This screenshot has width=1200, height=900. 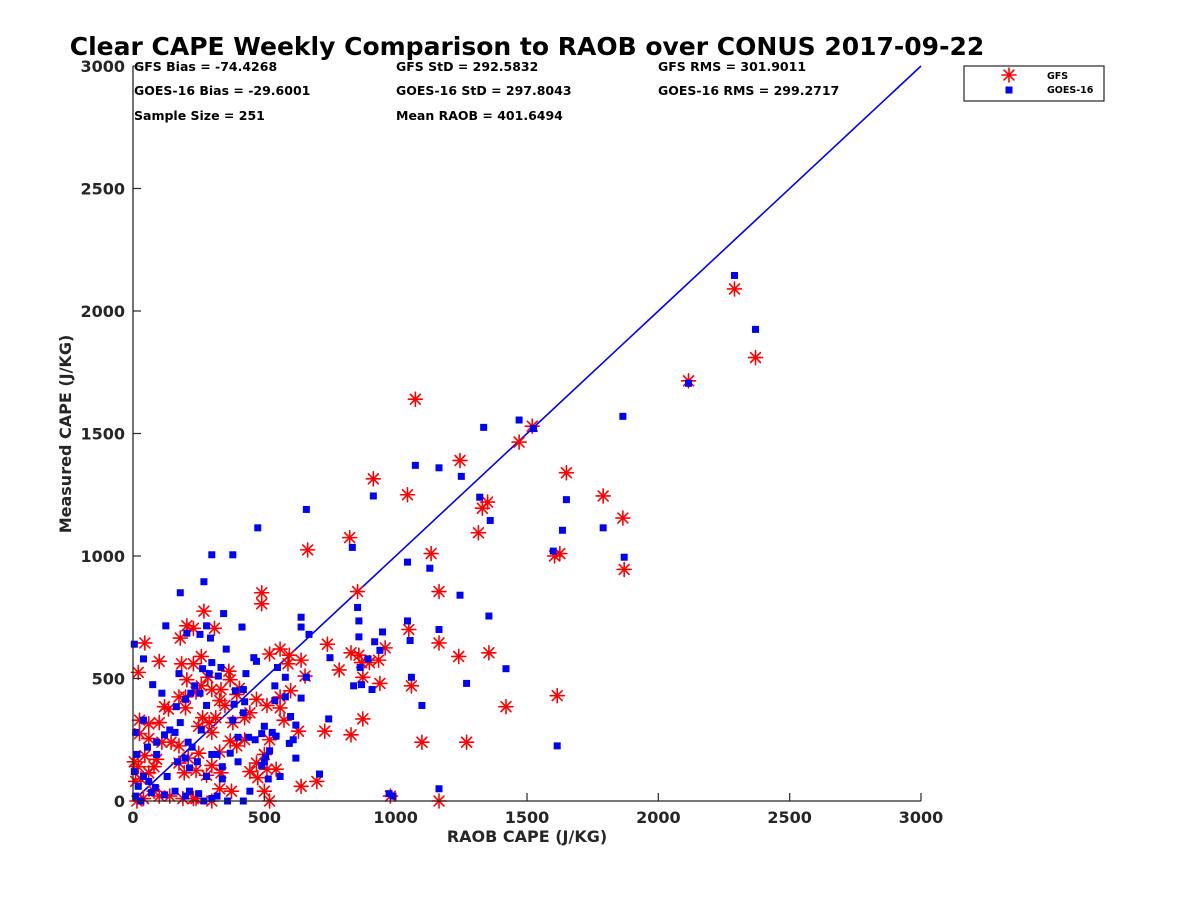 I want to click on y-tick-label: 1500, so click(x=102, y=434).